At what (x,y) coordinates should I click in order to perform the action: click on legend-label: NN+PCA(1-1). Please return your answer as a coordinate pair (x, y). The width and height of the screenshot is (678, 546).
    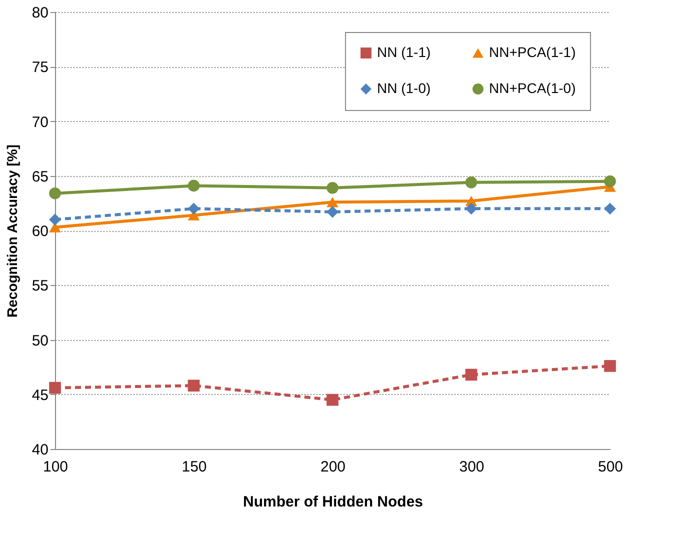
    Looking at the image, I should click on (532, 52).